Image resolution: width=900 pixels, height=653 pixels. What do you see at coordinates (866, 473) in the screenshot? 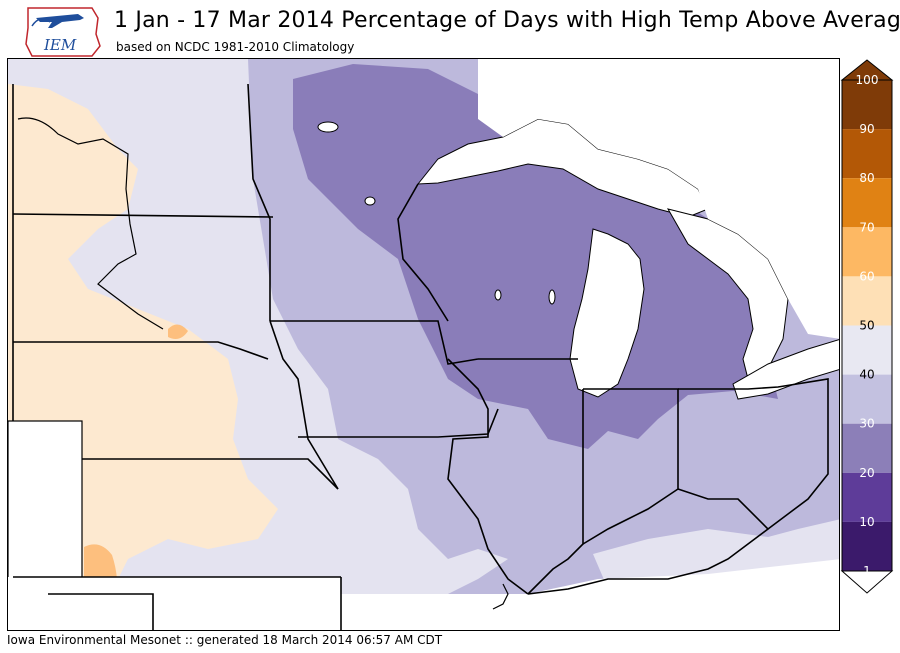
I see `colorbar-tick-label: 20` at bounding box center [866, 473].